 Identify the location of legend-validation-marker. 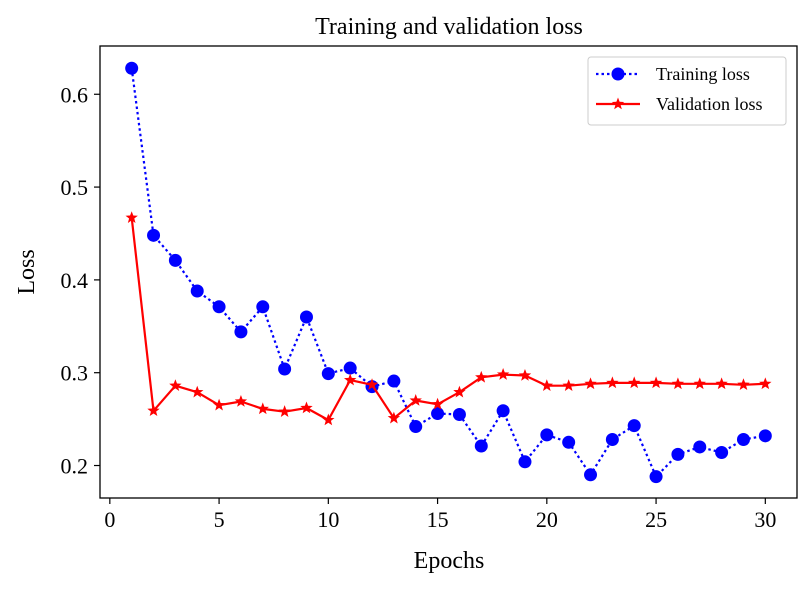
(618, 103).